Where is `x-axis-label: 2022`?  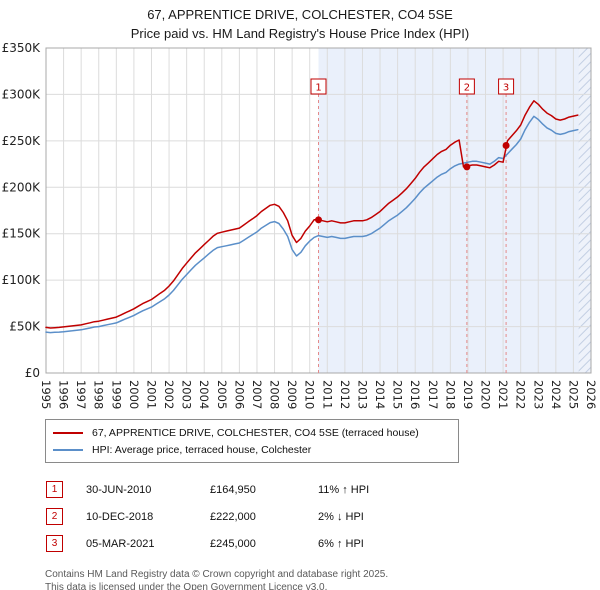
x-axis-label: 2022 is located at coordinates (521, 394).